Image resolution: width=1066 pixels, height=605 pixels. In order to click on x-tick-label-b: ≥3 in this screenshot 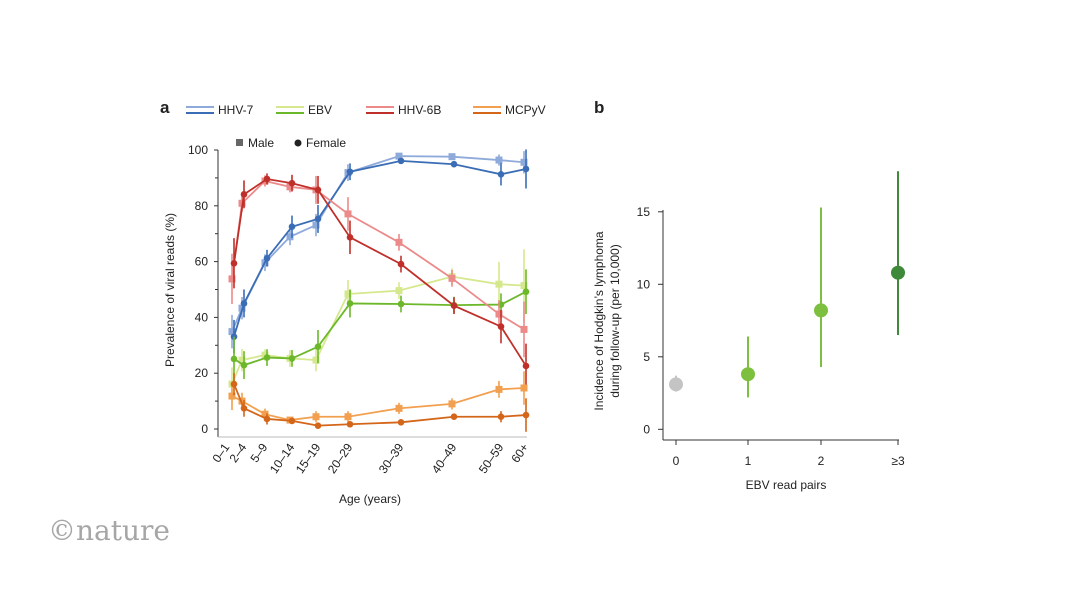, I will do `click(898, 461)`.